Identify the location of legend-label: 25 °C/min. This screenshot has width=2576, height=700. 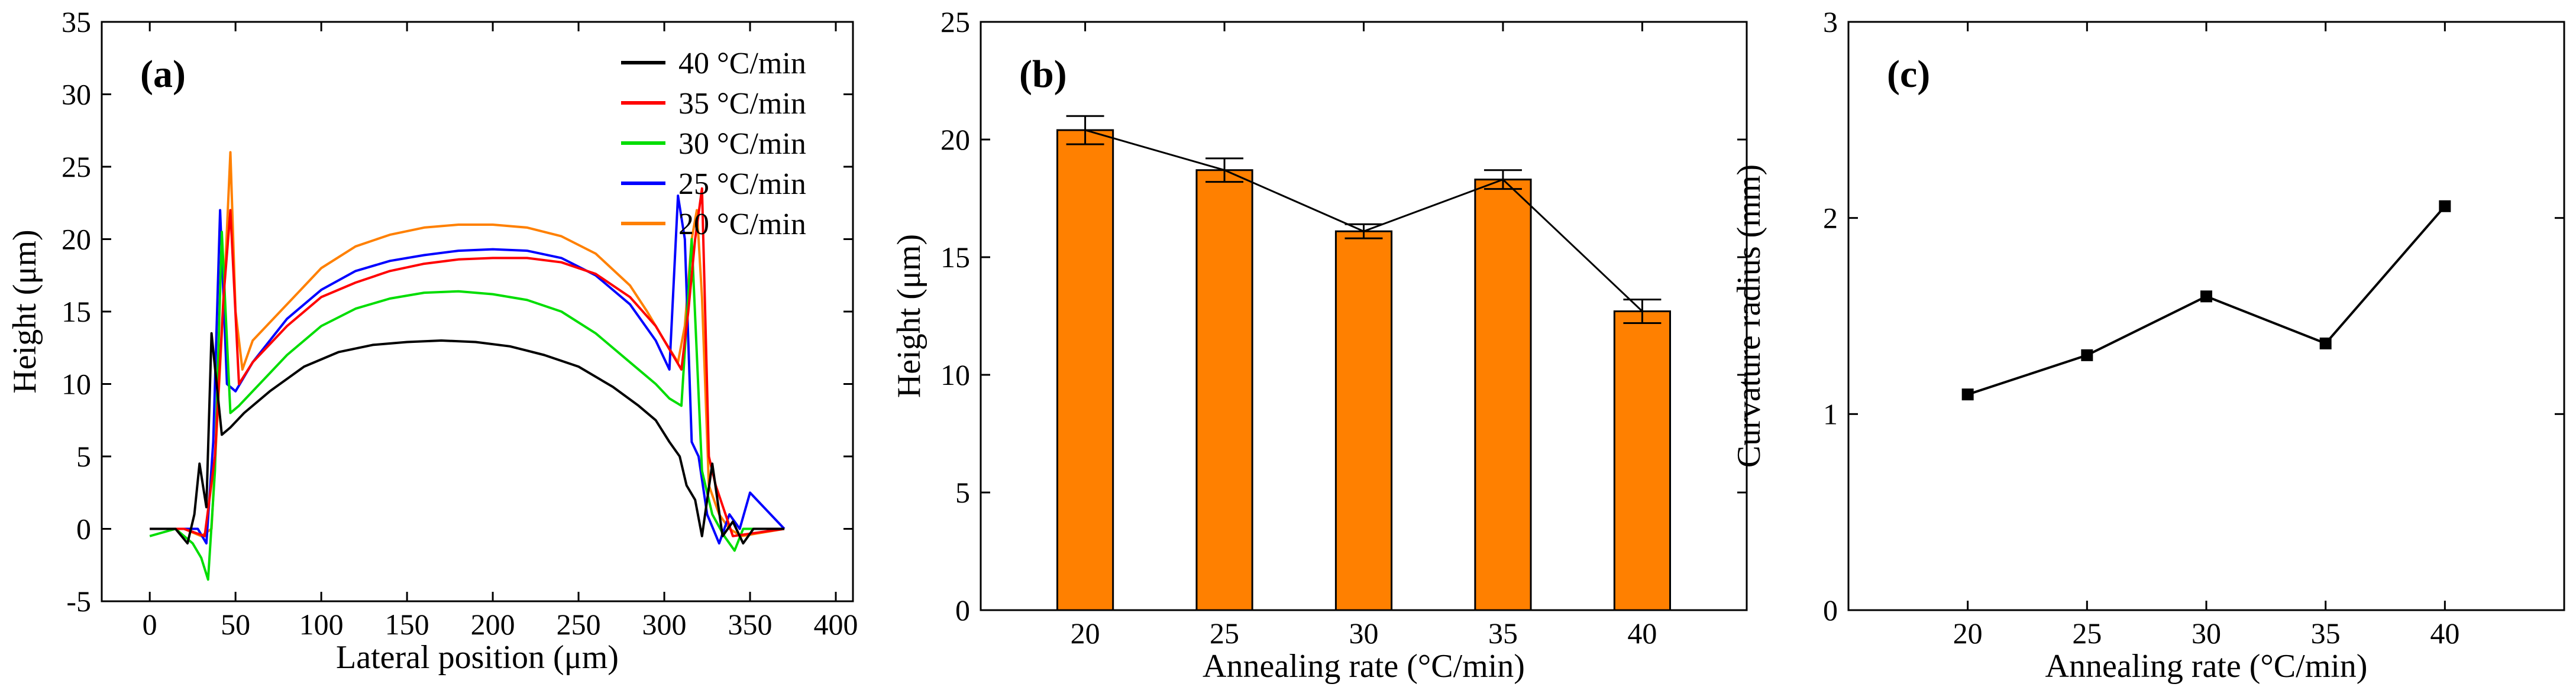
(742, 184).